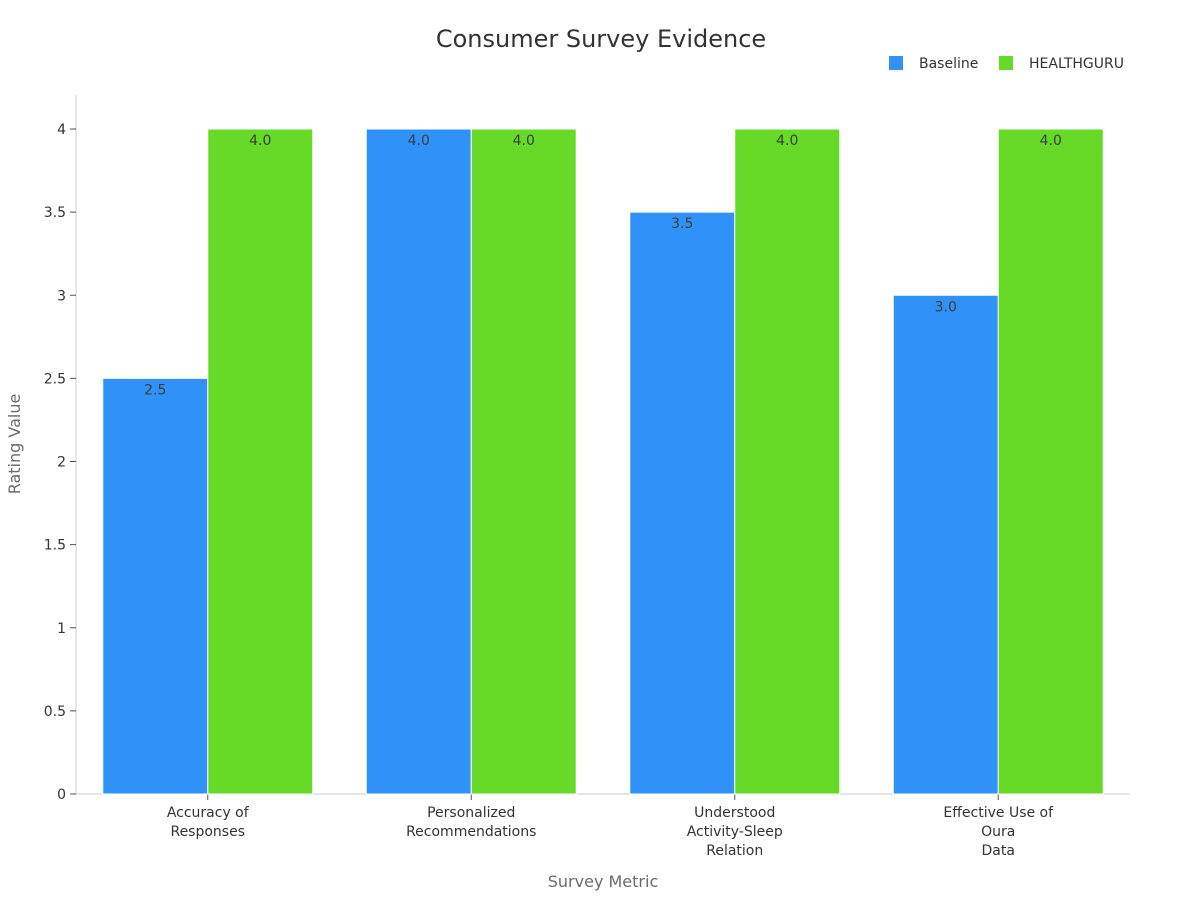 This screenshot has height=900, width=1200. I want to click on legend-item-healthguru: HEALTHGURU, so click(1061, 64).